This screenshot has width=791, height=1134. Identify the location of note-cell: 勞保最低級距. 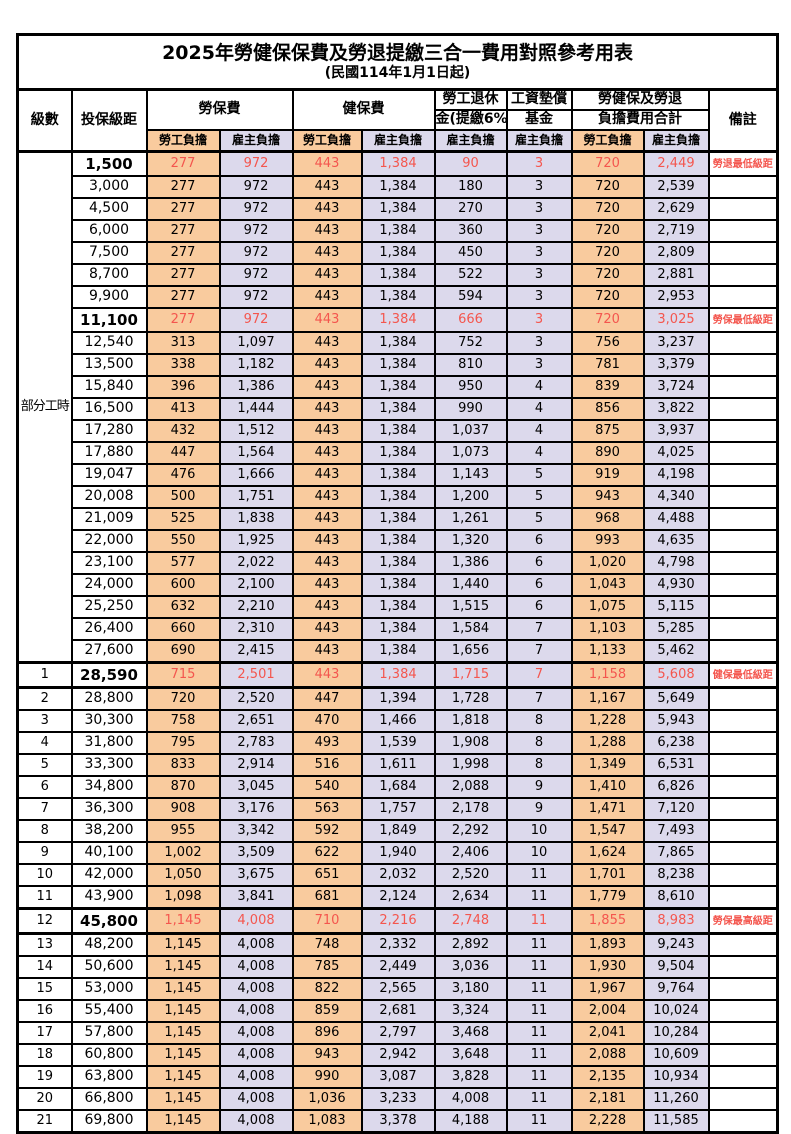
(743, 320).